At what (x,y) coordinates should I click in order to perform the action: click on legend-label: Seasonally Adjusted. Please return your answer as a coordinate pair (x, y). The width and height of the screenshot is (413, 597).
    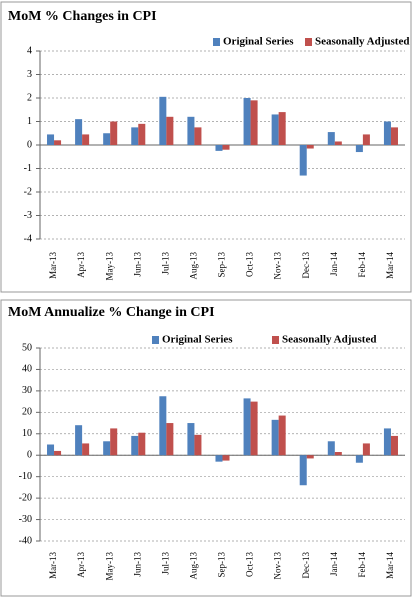
    Looking at the image, I should click on (362, 42).